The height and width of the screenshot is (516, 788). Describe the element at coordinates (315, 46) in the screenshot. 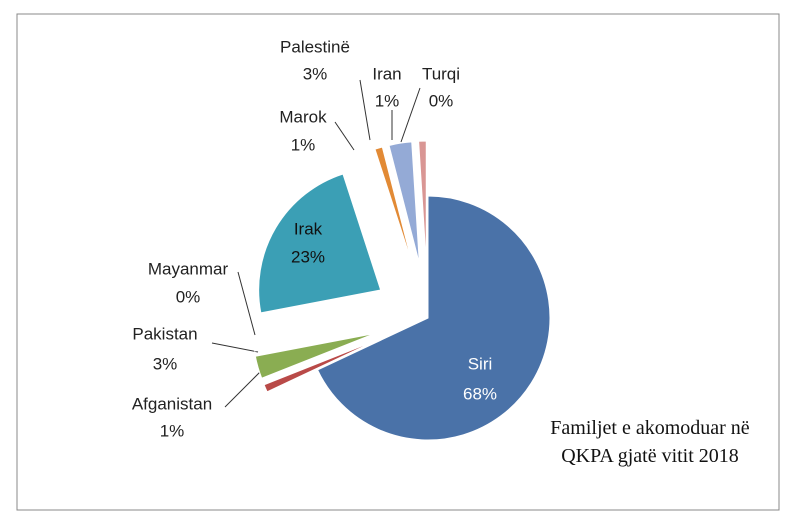

I see `slice-label: Palestinë` at that location.